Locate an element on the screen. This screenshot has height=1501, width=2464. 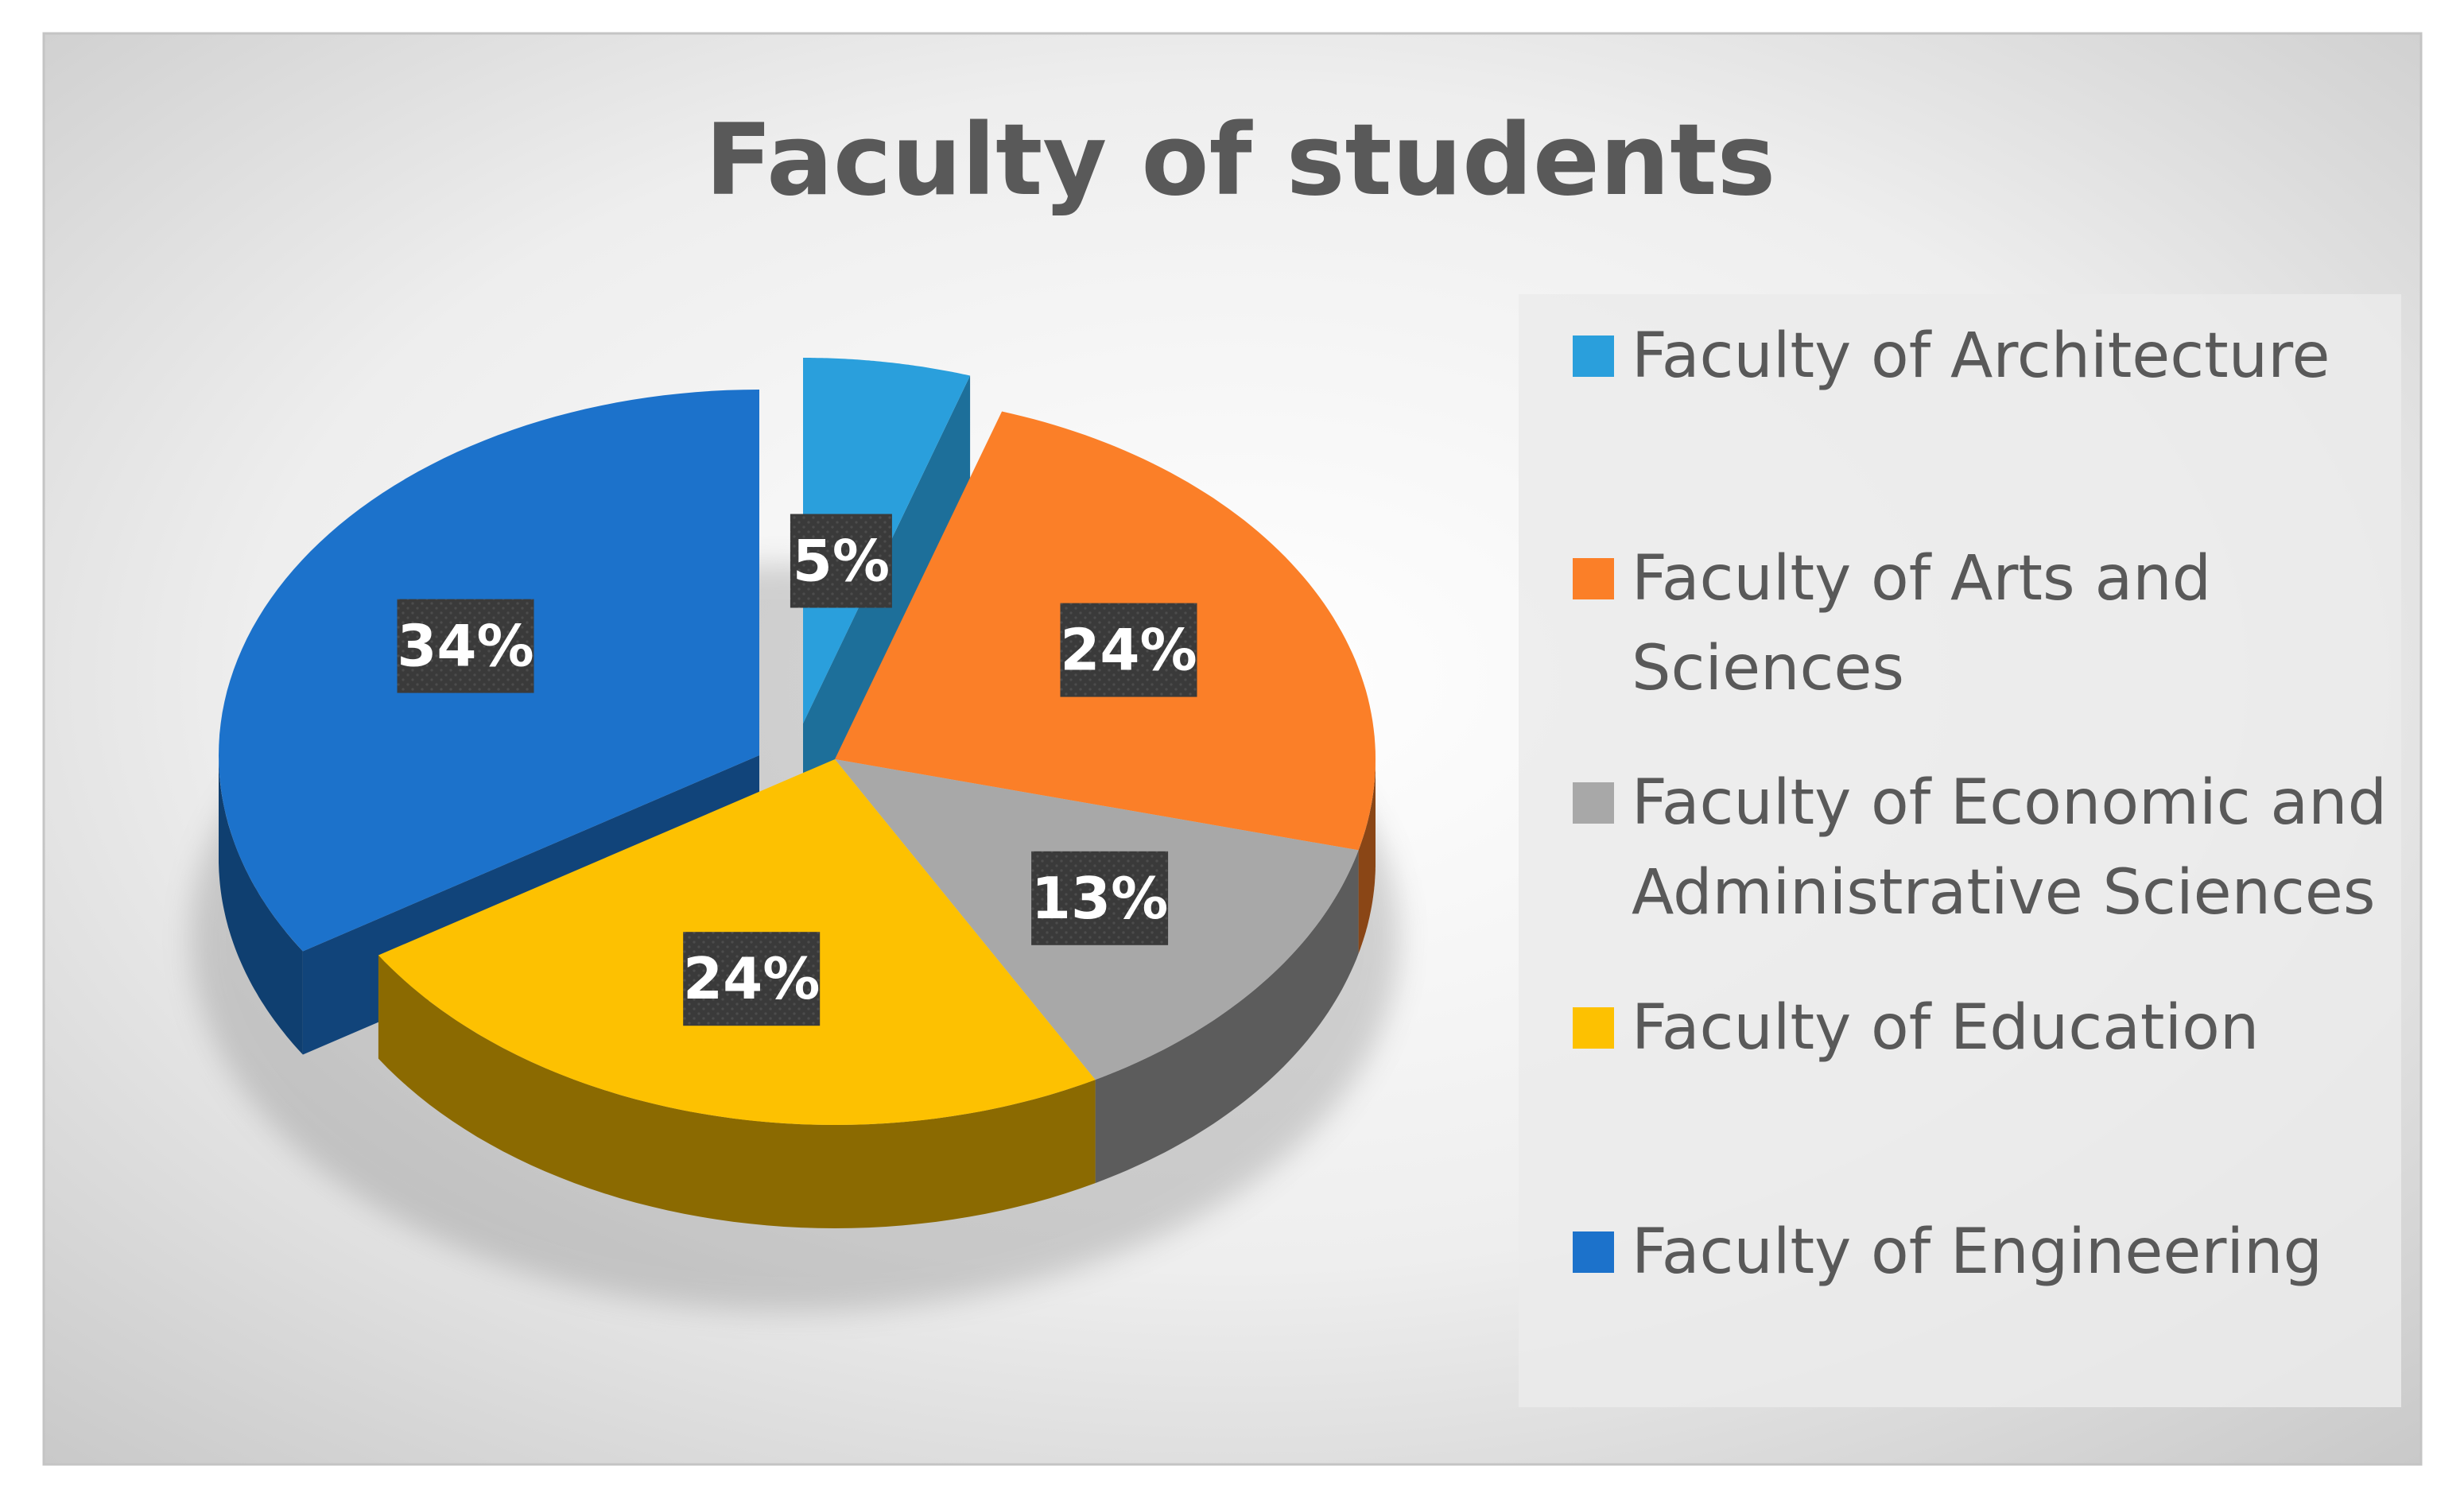
legend-label: Faculty of Economic and is located at coordinates (2009, 803).